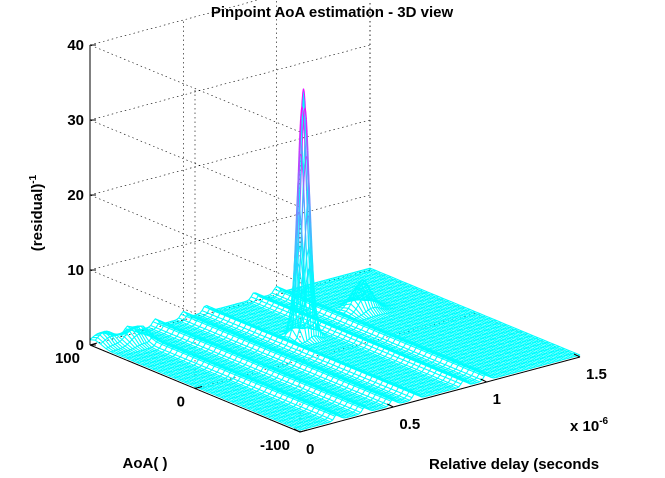 The height and width of the screenshot is (478, 665). I want to click on gridline-z-back, so click(230, 82).